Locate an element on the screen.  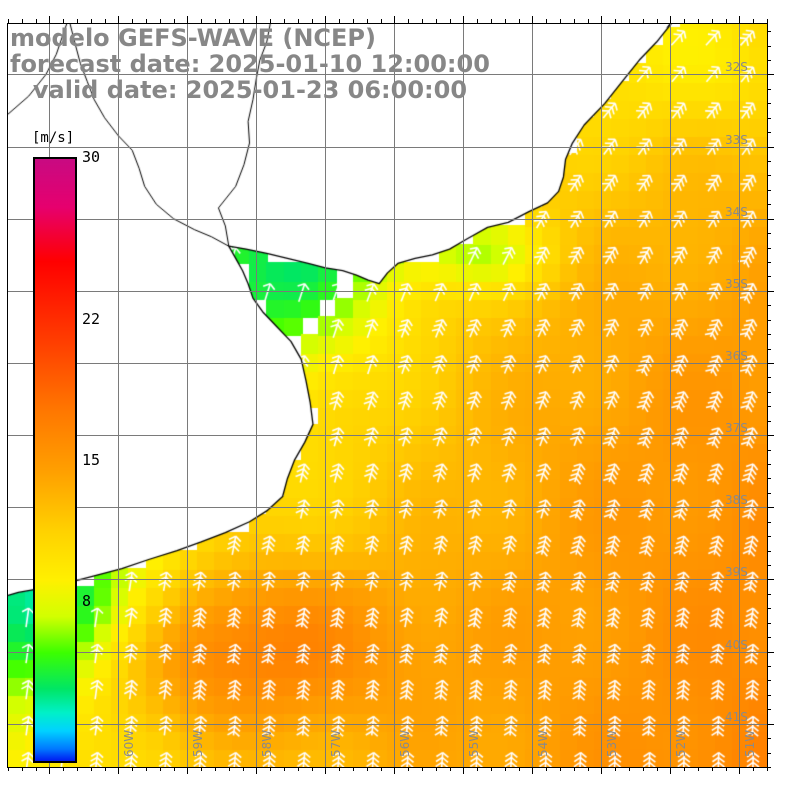
colorbar-tick-label-30: 30 is located at coordinates (91, 157).